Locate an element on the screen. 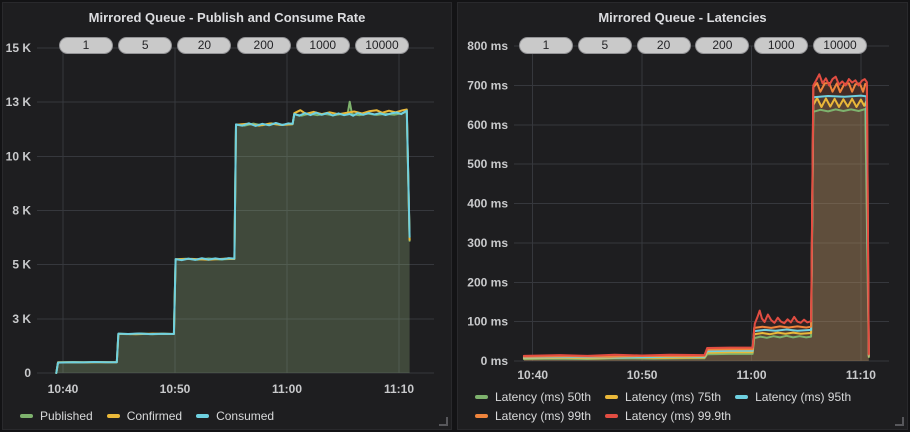 The image size is (910, 432). panel-title-latencies: Mirrored Queue - Latencies is located at coordinates (682, 17).